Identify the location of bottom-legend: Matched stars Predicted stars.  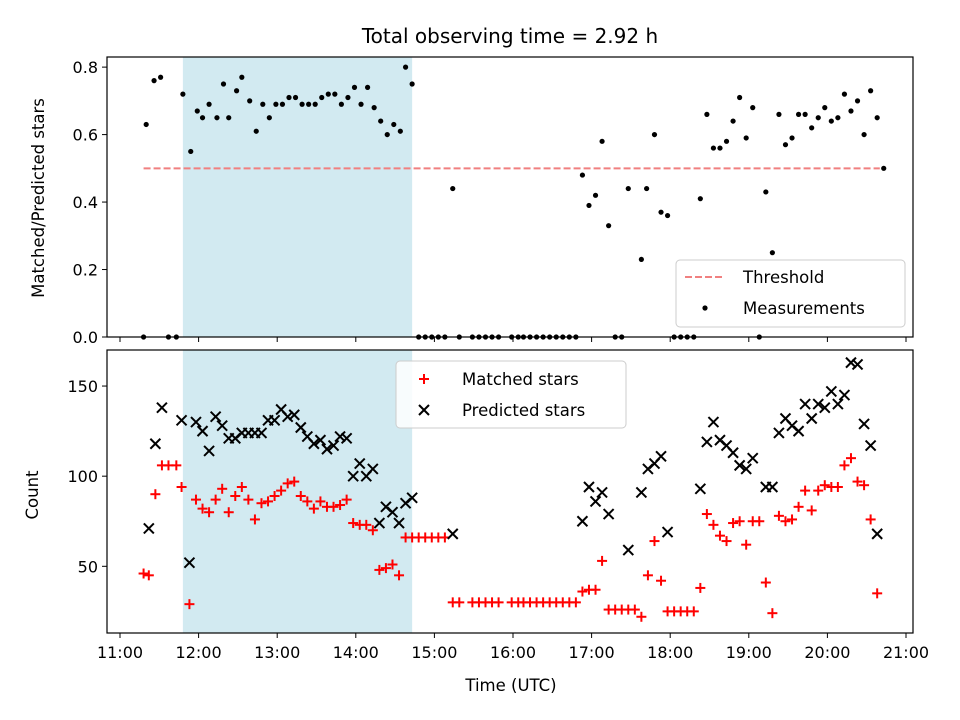
(511, 394).